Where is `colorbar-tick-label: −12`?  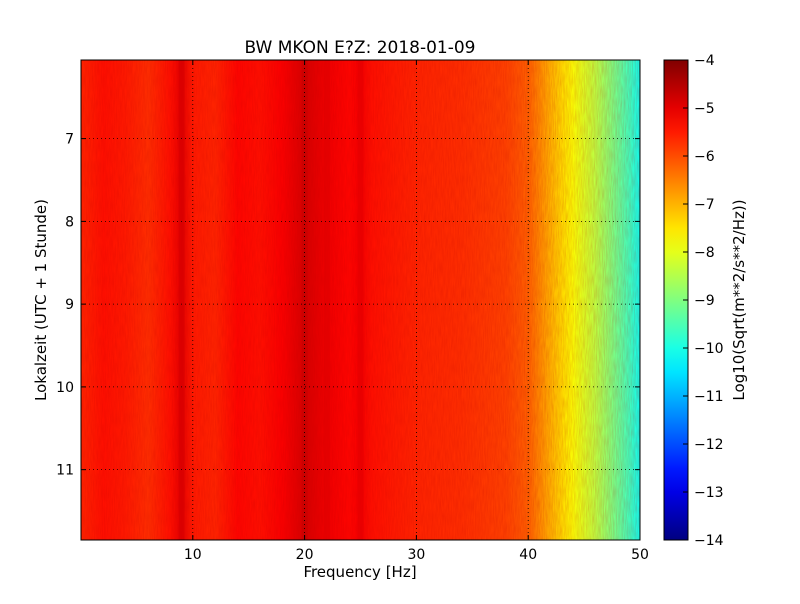
colorbar-tick-label: −12 is located at coordinates (709, 445).